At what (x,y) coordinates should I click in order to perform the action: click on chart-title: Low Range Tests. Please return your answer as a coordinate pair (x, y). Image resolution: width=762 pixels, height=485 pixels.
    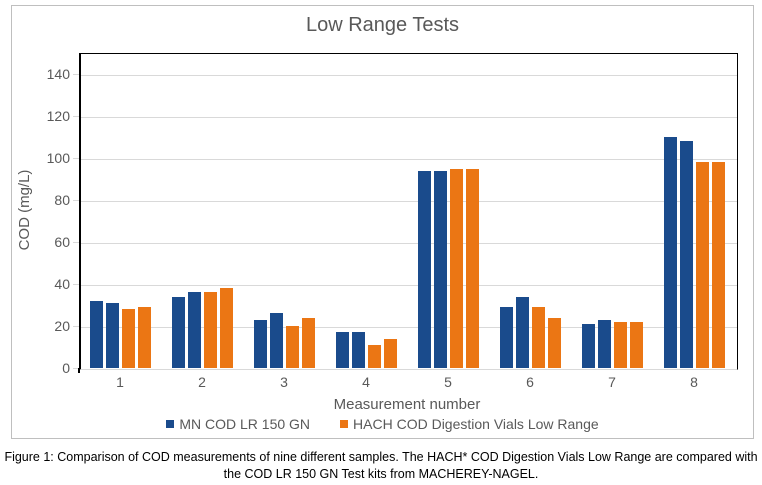
    Looking at the image, I should click on (382, 25).